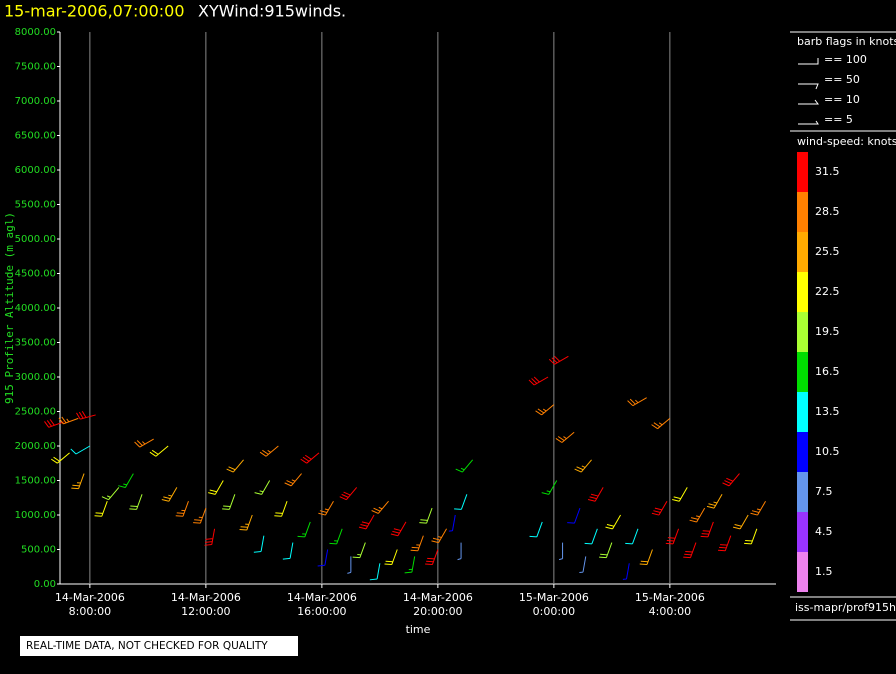  Describe the element at coordinates (45, 584) in the screenshot. I see `y-tick-label: 0.00` at that location.